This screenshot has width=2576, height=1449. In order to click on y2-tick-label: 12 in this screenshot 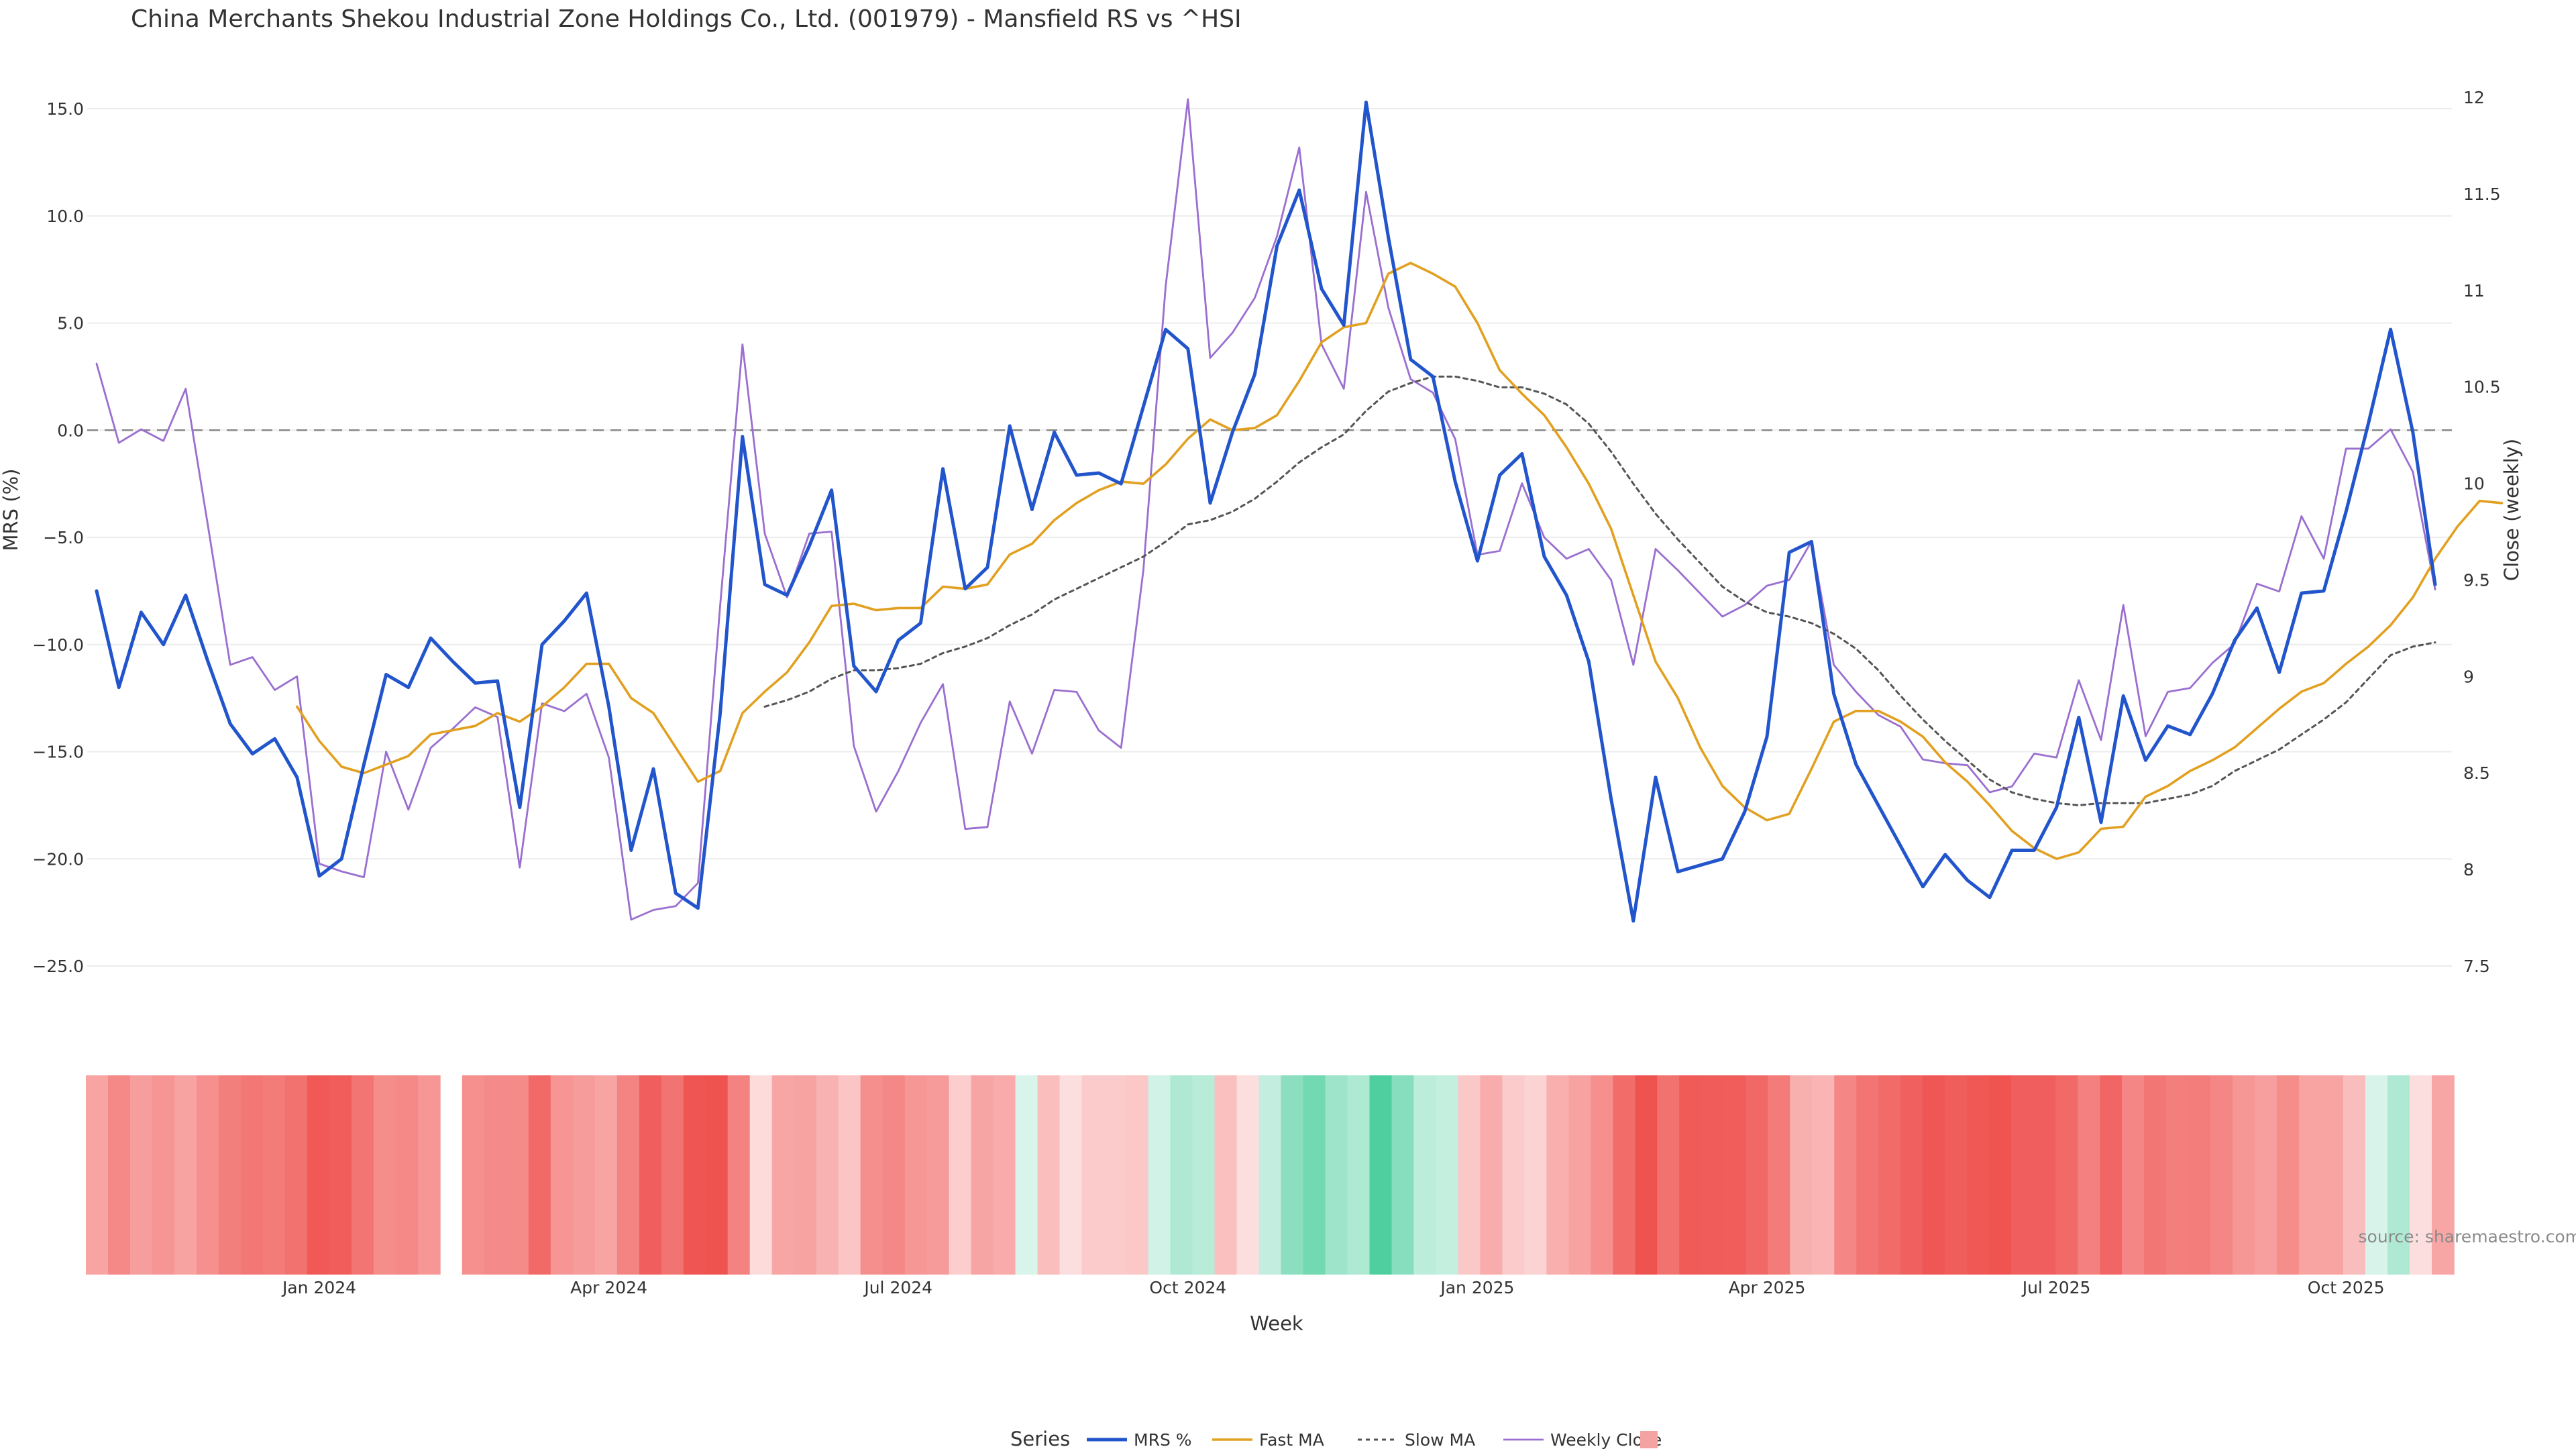, I will do `click(2474, 97)`.